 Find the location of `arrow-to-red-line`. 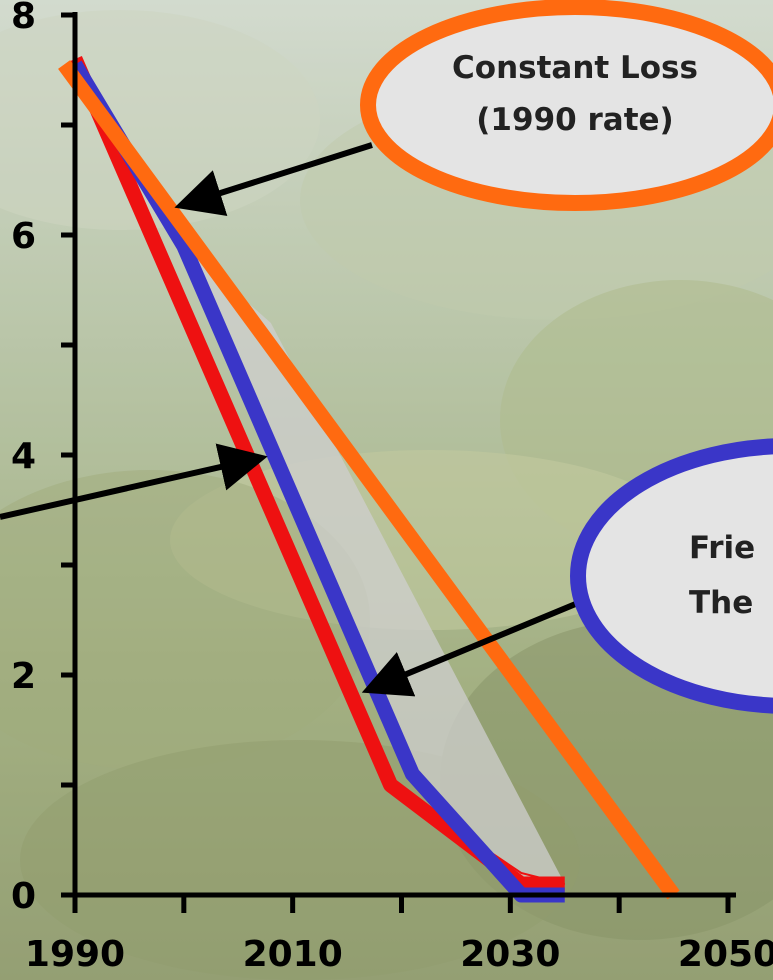

arrow-to-red-line is located at coordinates (134, 481).